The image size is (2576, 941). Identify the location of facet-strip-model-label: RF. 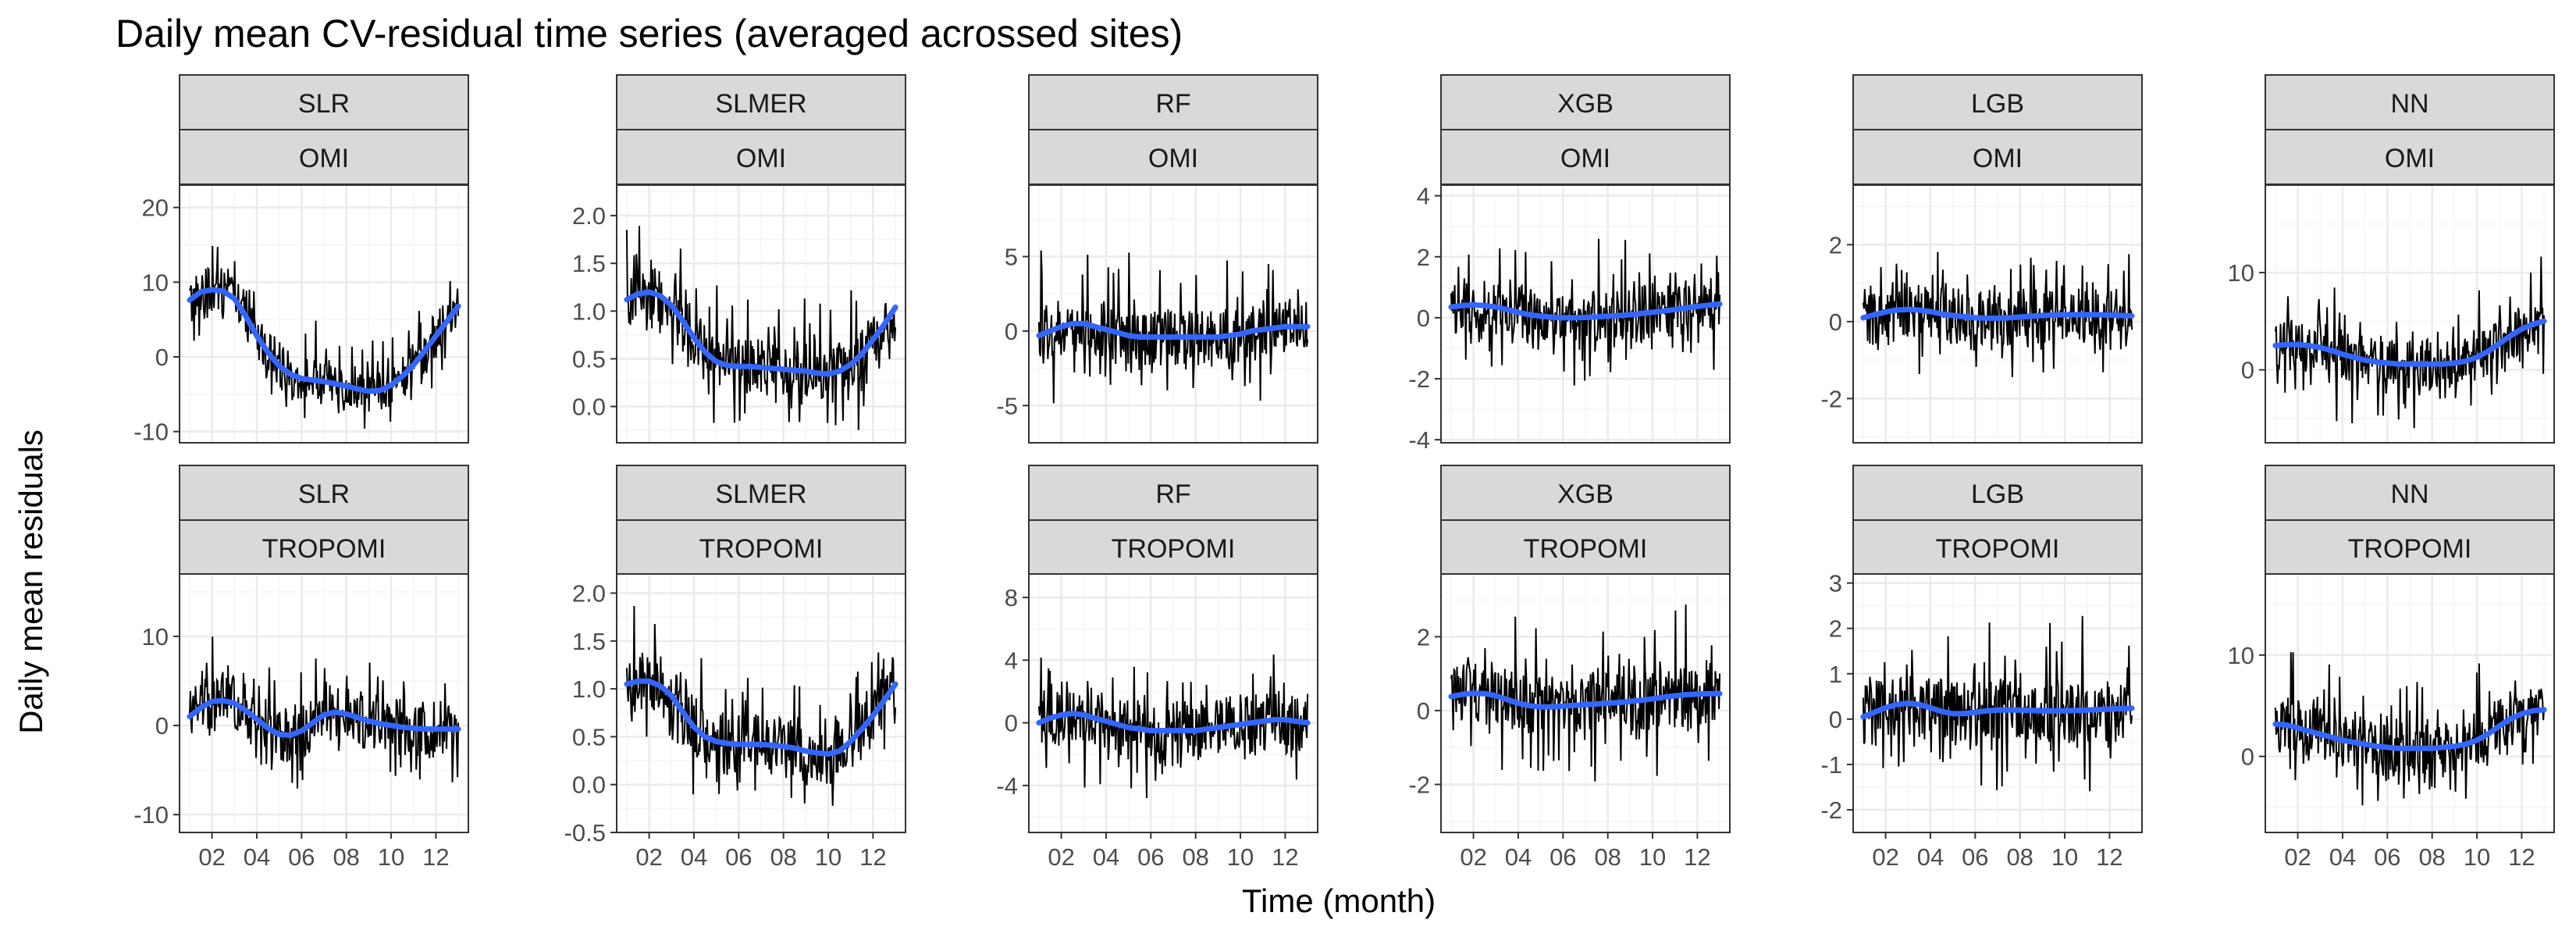
(1172, 494).